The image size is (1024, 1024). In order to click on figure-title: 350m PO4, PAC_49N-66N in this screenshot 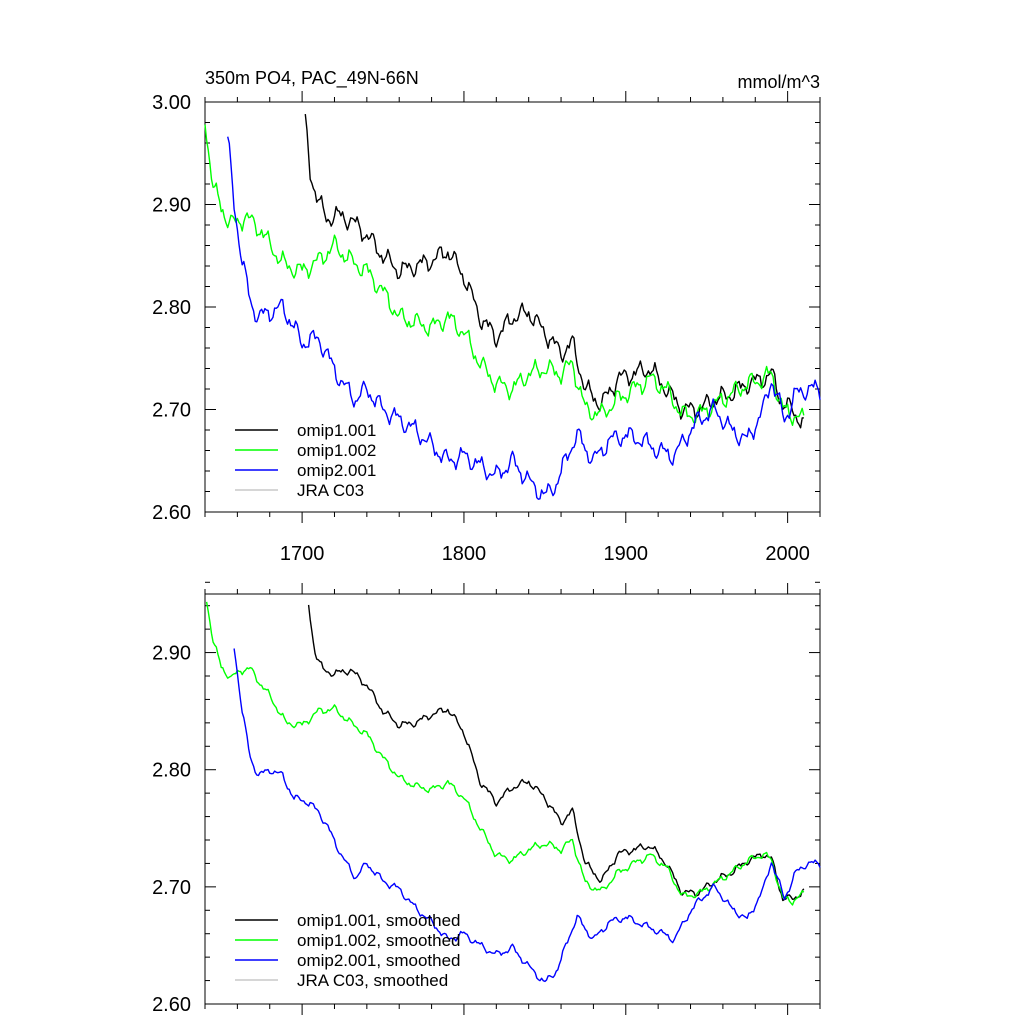, I will do `click(312, 78)`.